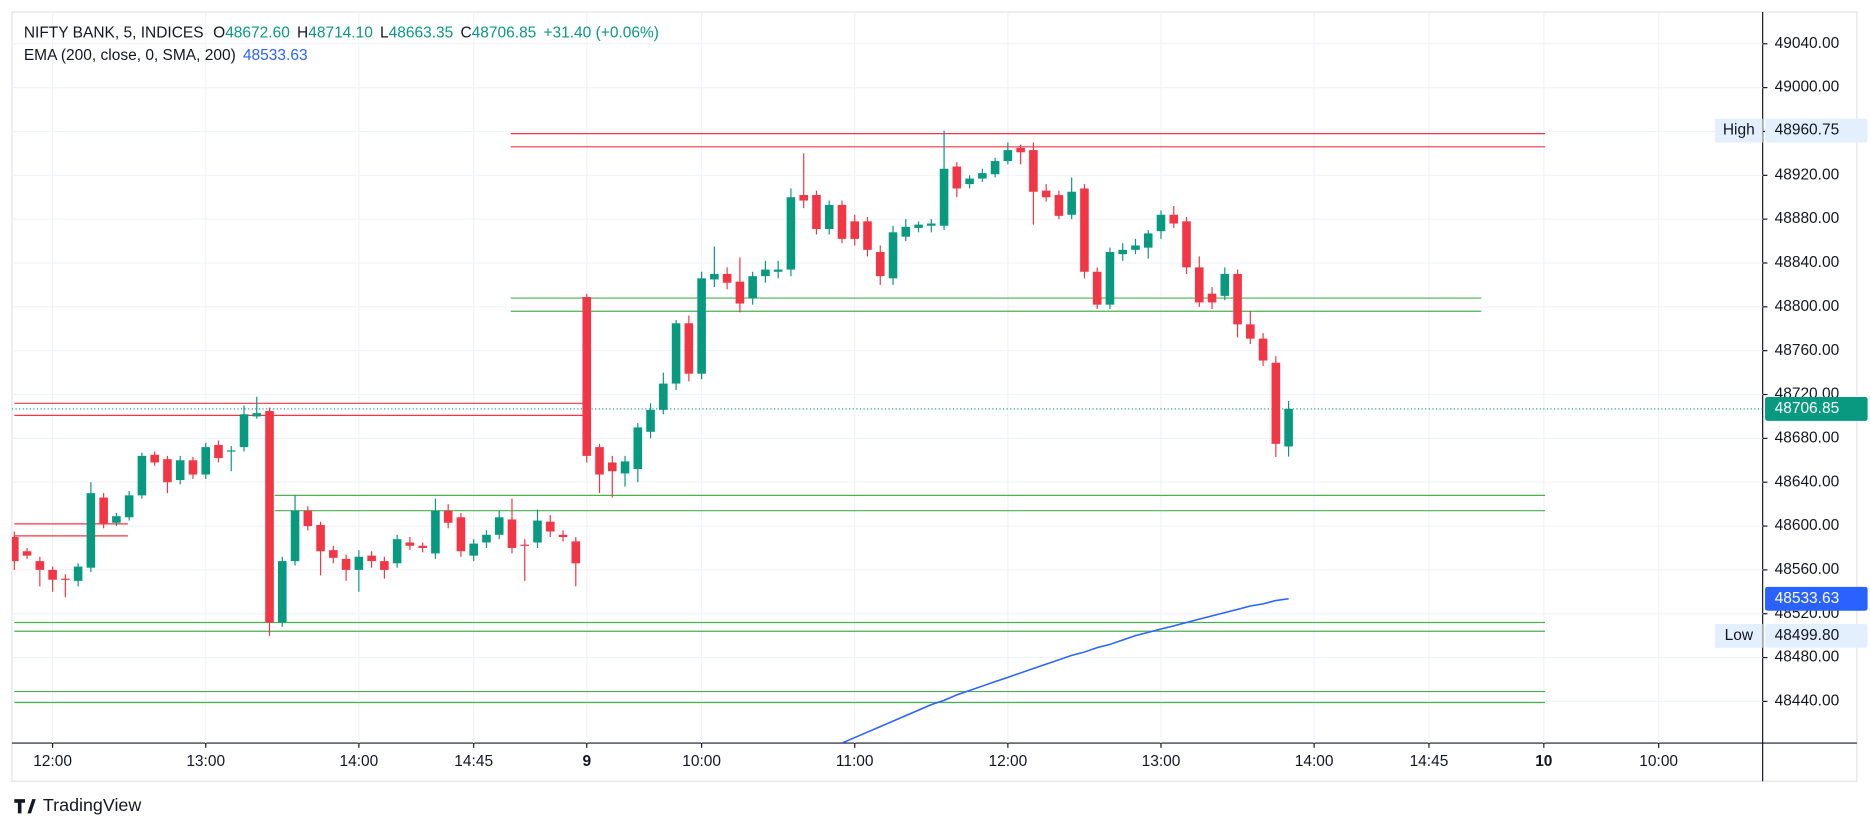 The height and width of the screenshot is (834, 1870). Describe the element at coordinates (257, 33) in the screenshot. I see `ohlc-value: 48672.60` at that location.